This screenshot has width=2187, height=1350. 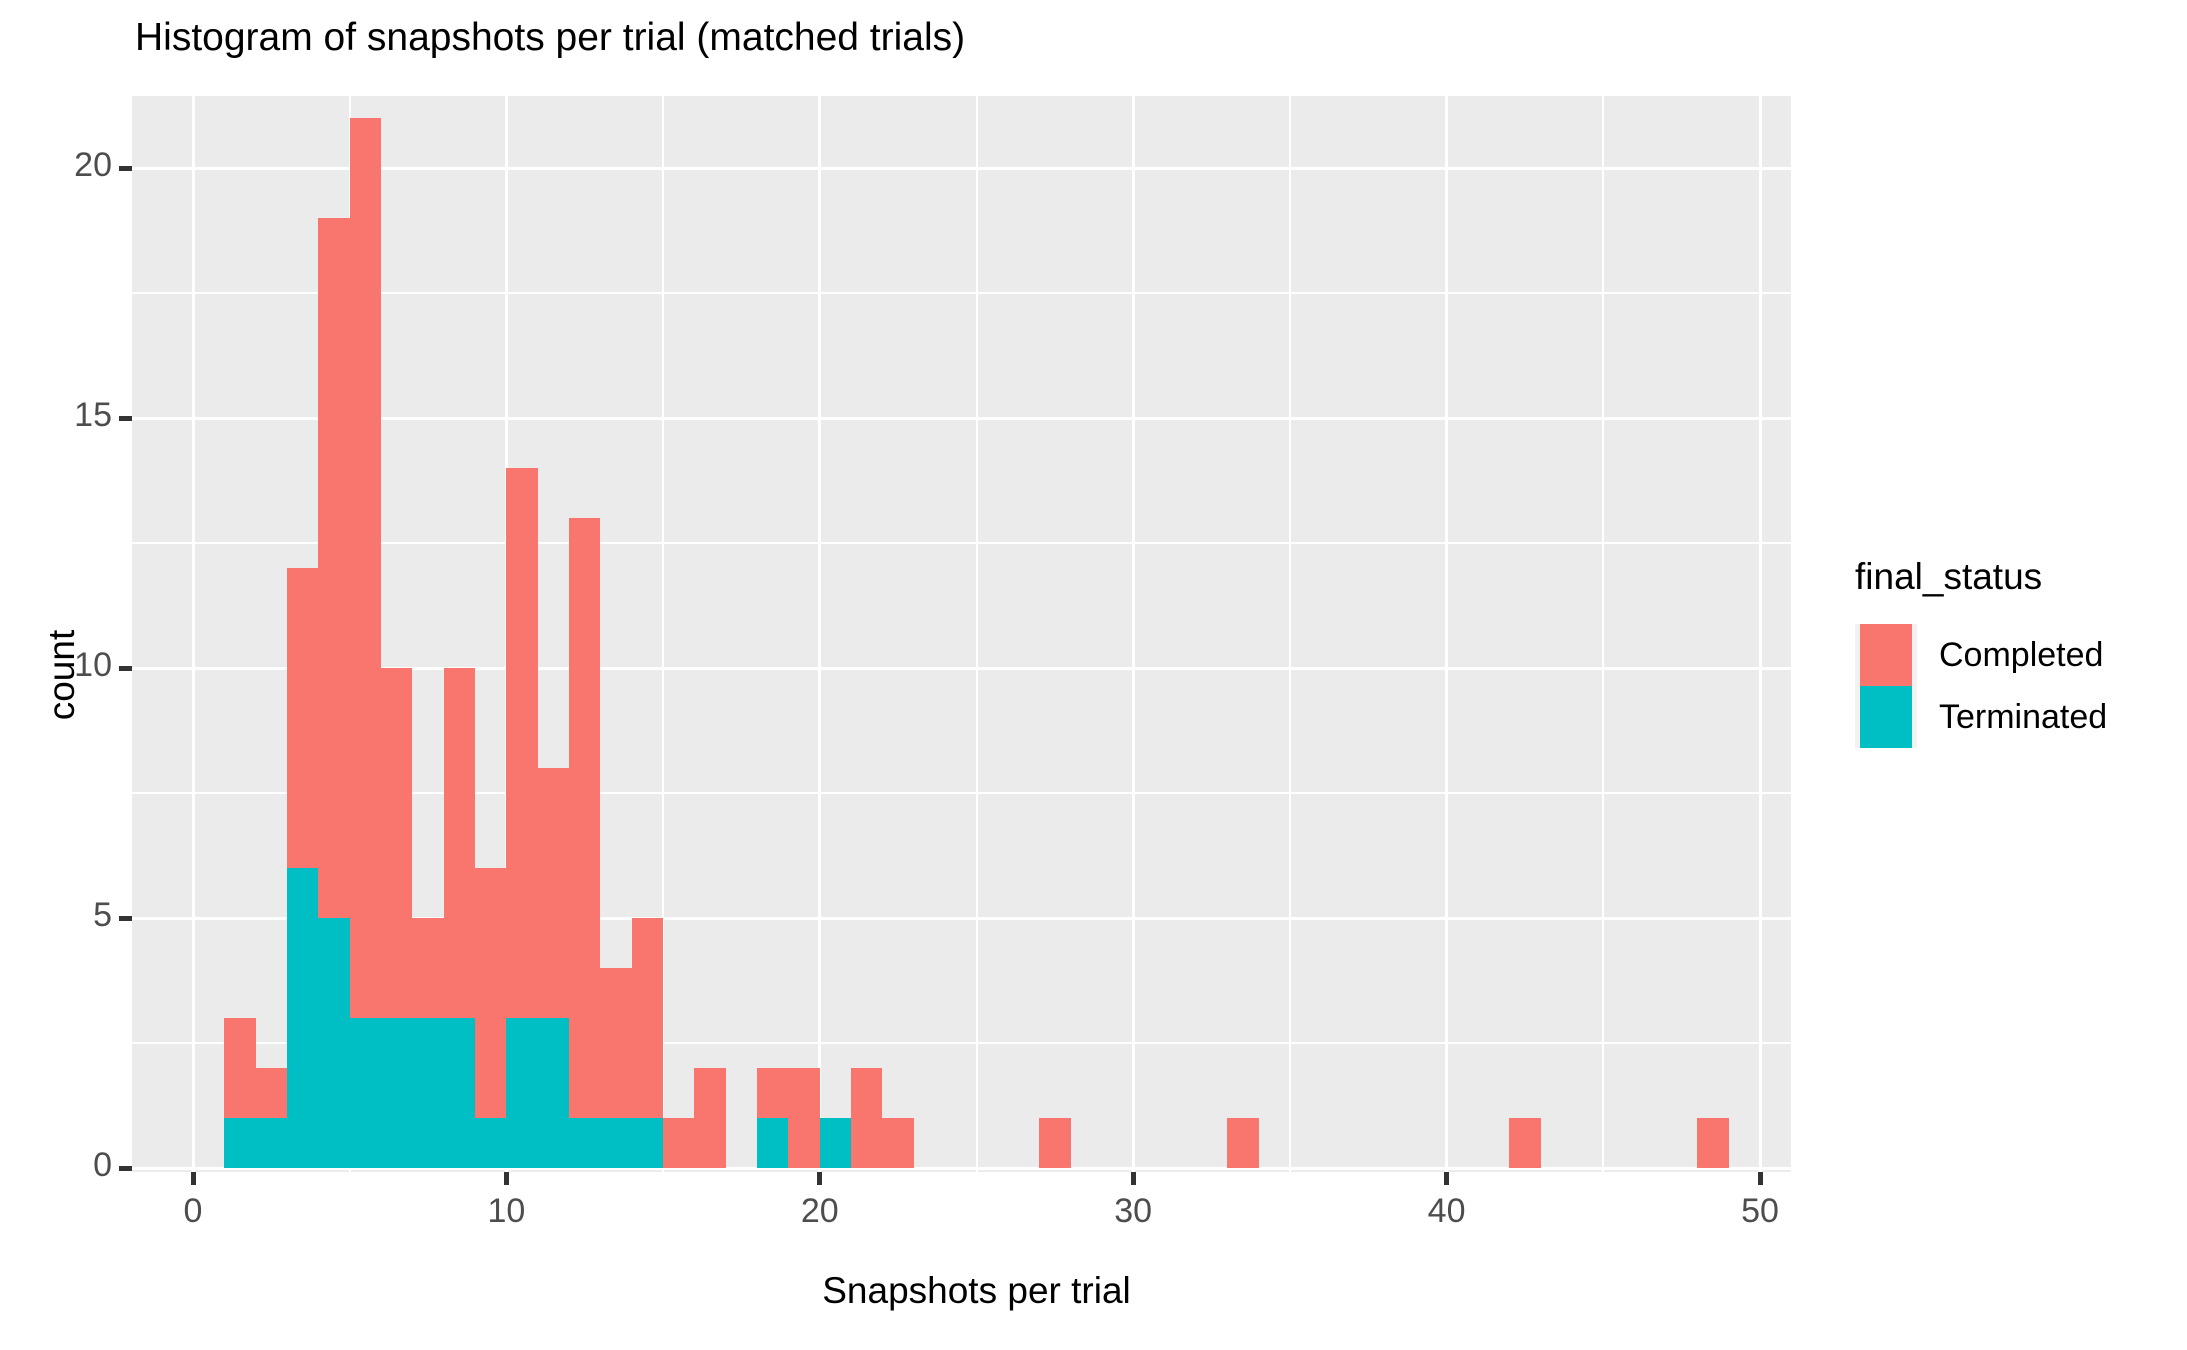 What do you see at coordinates (102, 1165) in the screenshot?
I see `y-tick-label: 0` at bounding box center [102, 1165].